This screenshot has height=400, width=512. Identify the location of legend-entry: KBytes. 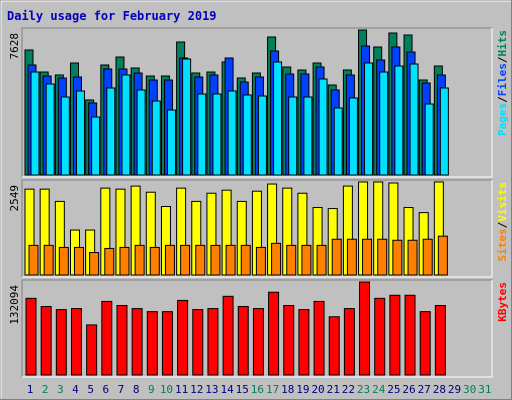
(502, 302).